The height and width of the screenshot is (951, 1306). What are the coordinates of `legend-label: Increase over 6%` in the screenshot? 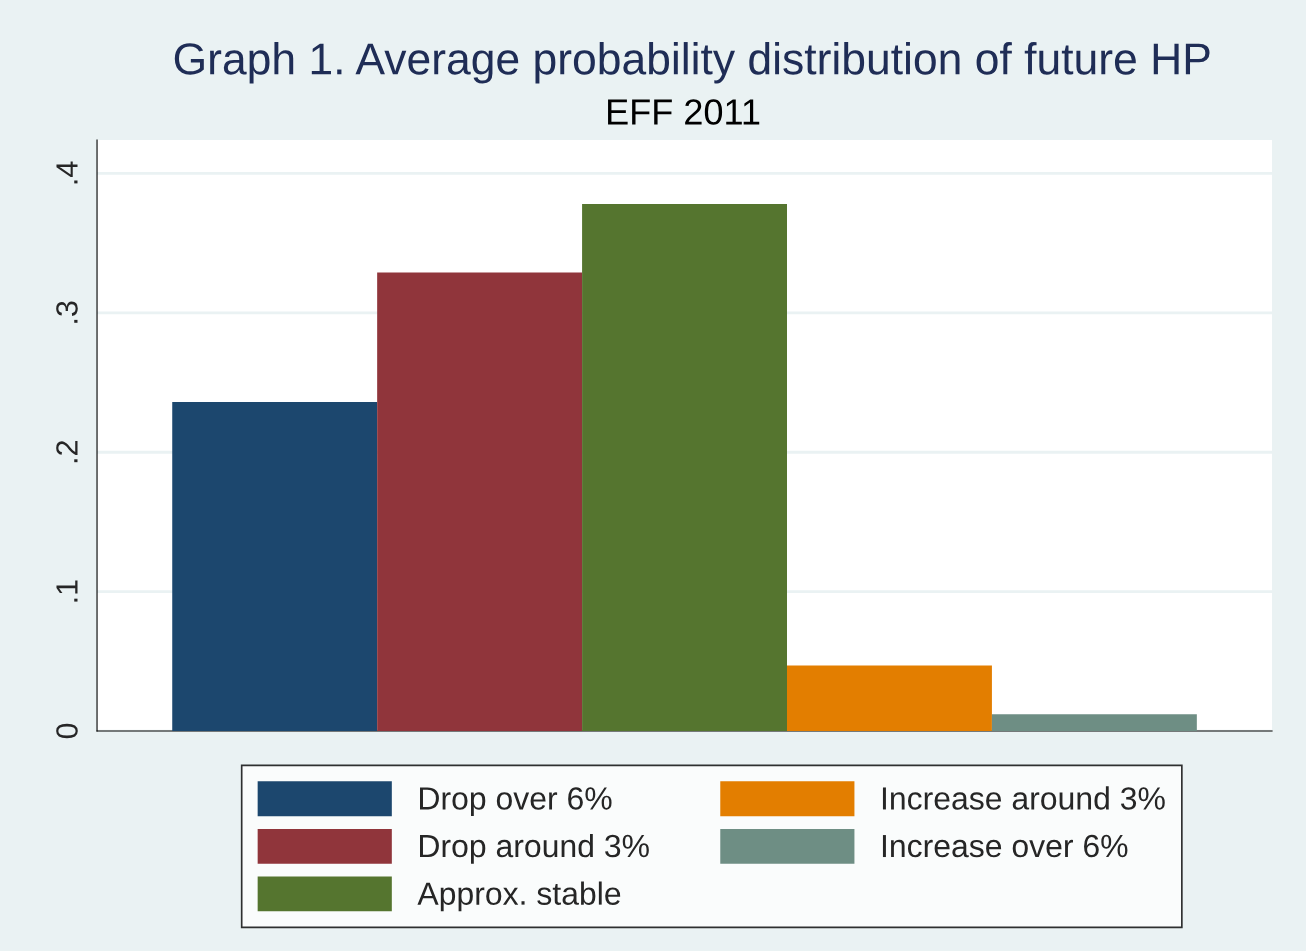 It's located at (1005, 846).